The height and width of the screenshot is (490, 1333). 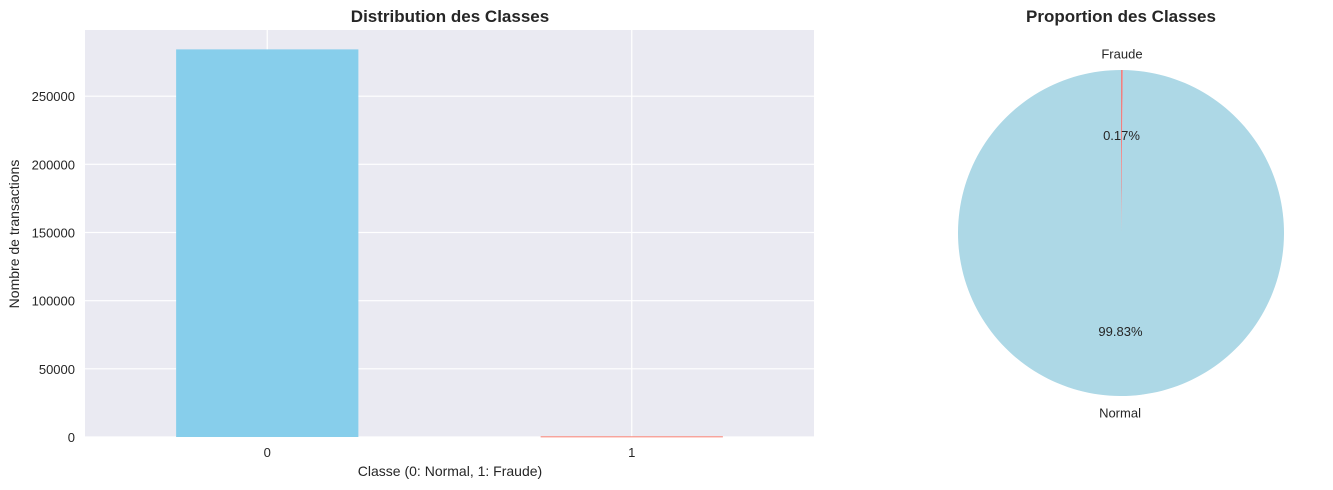 I want to click on pie-percent-label: 0.17%, so click(x=1121, y=135).